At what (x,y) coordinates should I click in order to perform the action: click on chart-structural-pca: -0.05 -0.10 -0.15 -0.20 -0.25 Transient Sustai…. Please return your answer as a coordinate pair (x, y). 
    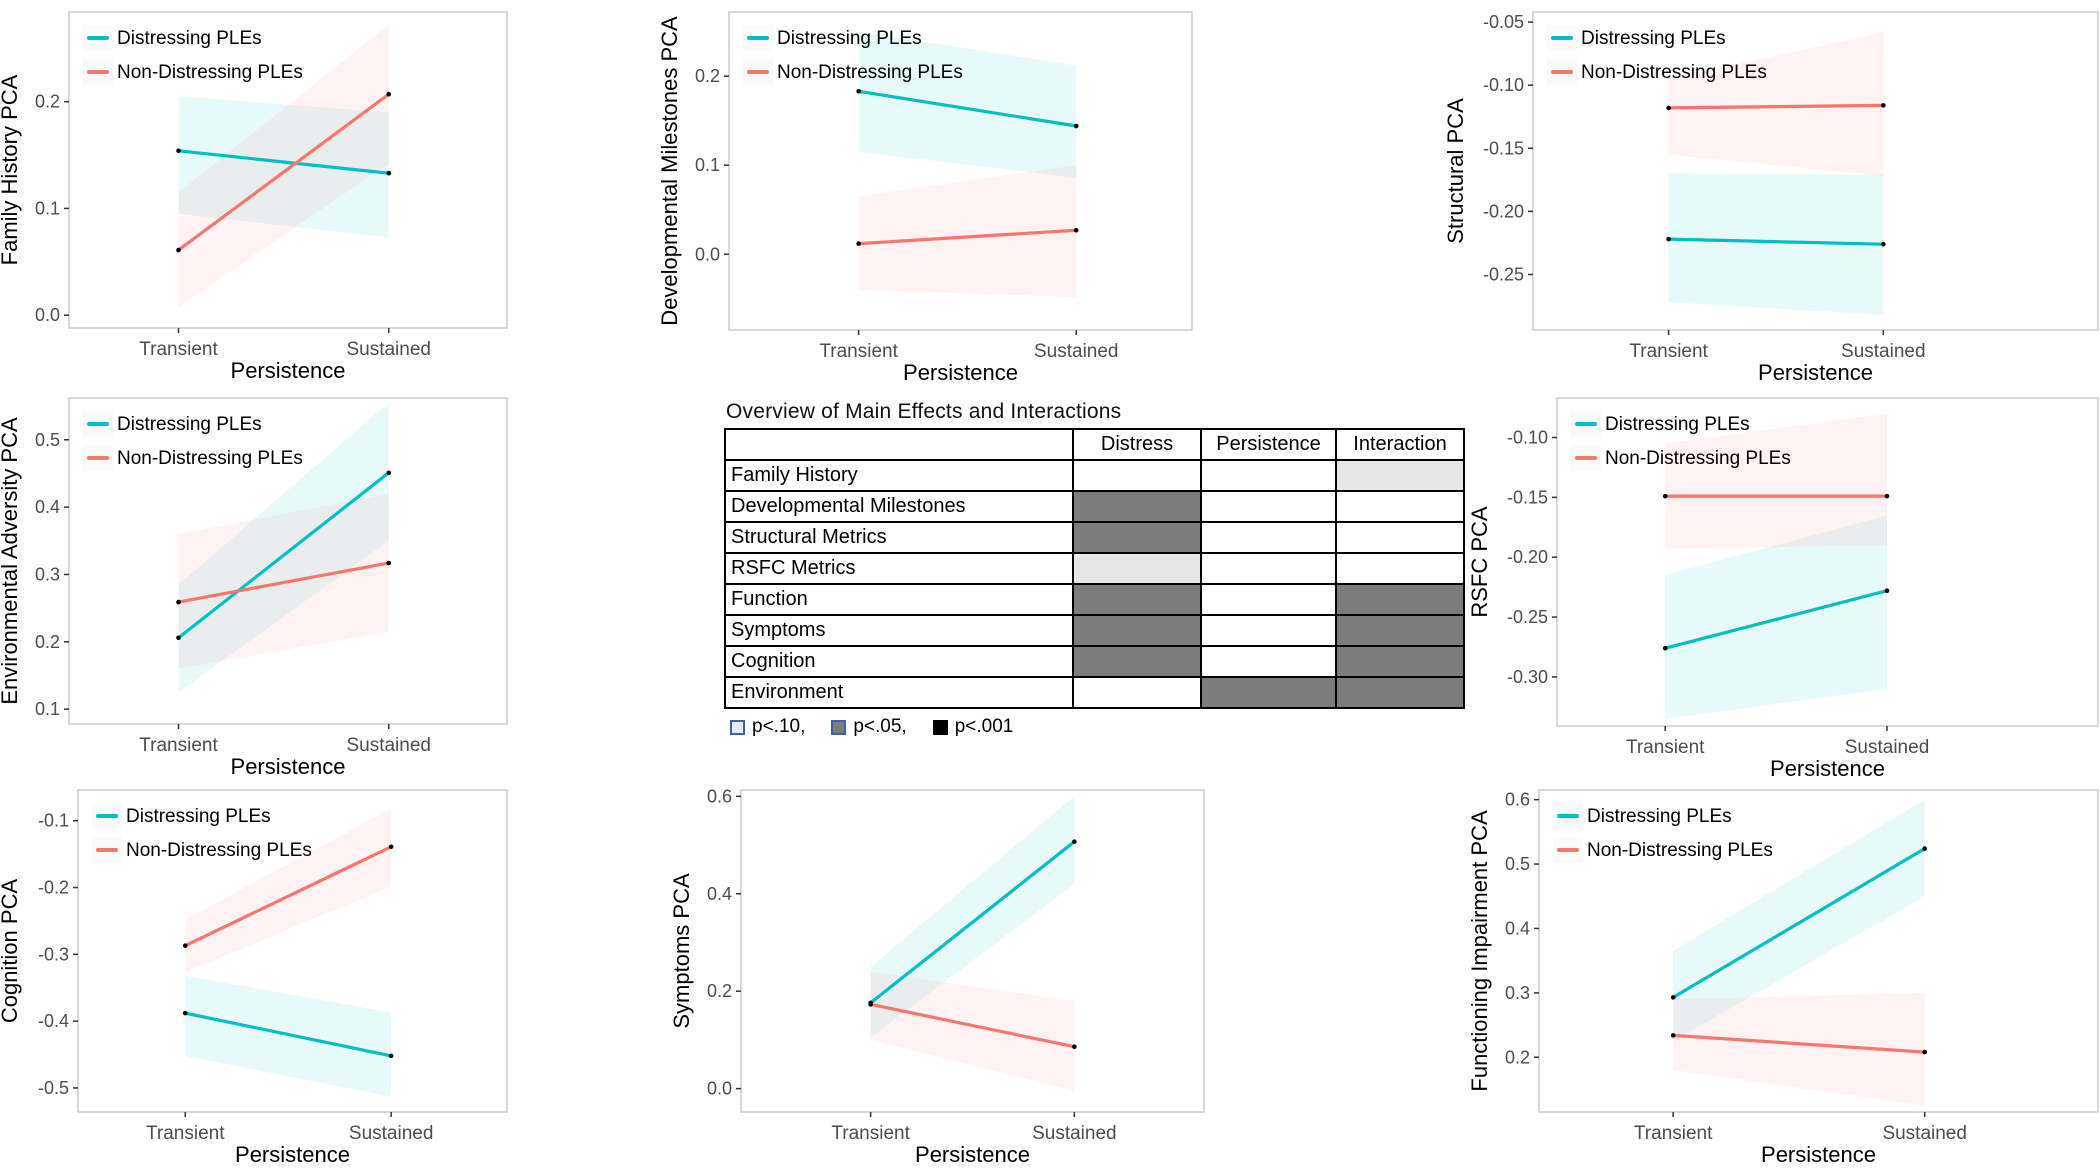
    Looking at the image, I should click on (1772, 198).